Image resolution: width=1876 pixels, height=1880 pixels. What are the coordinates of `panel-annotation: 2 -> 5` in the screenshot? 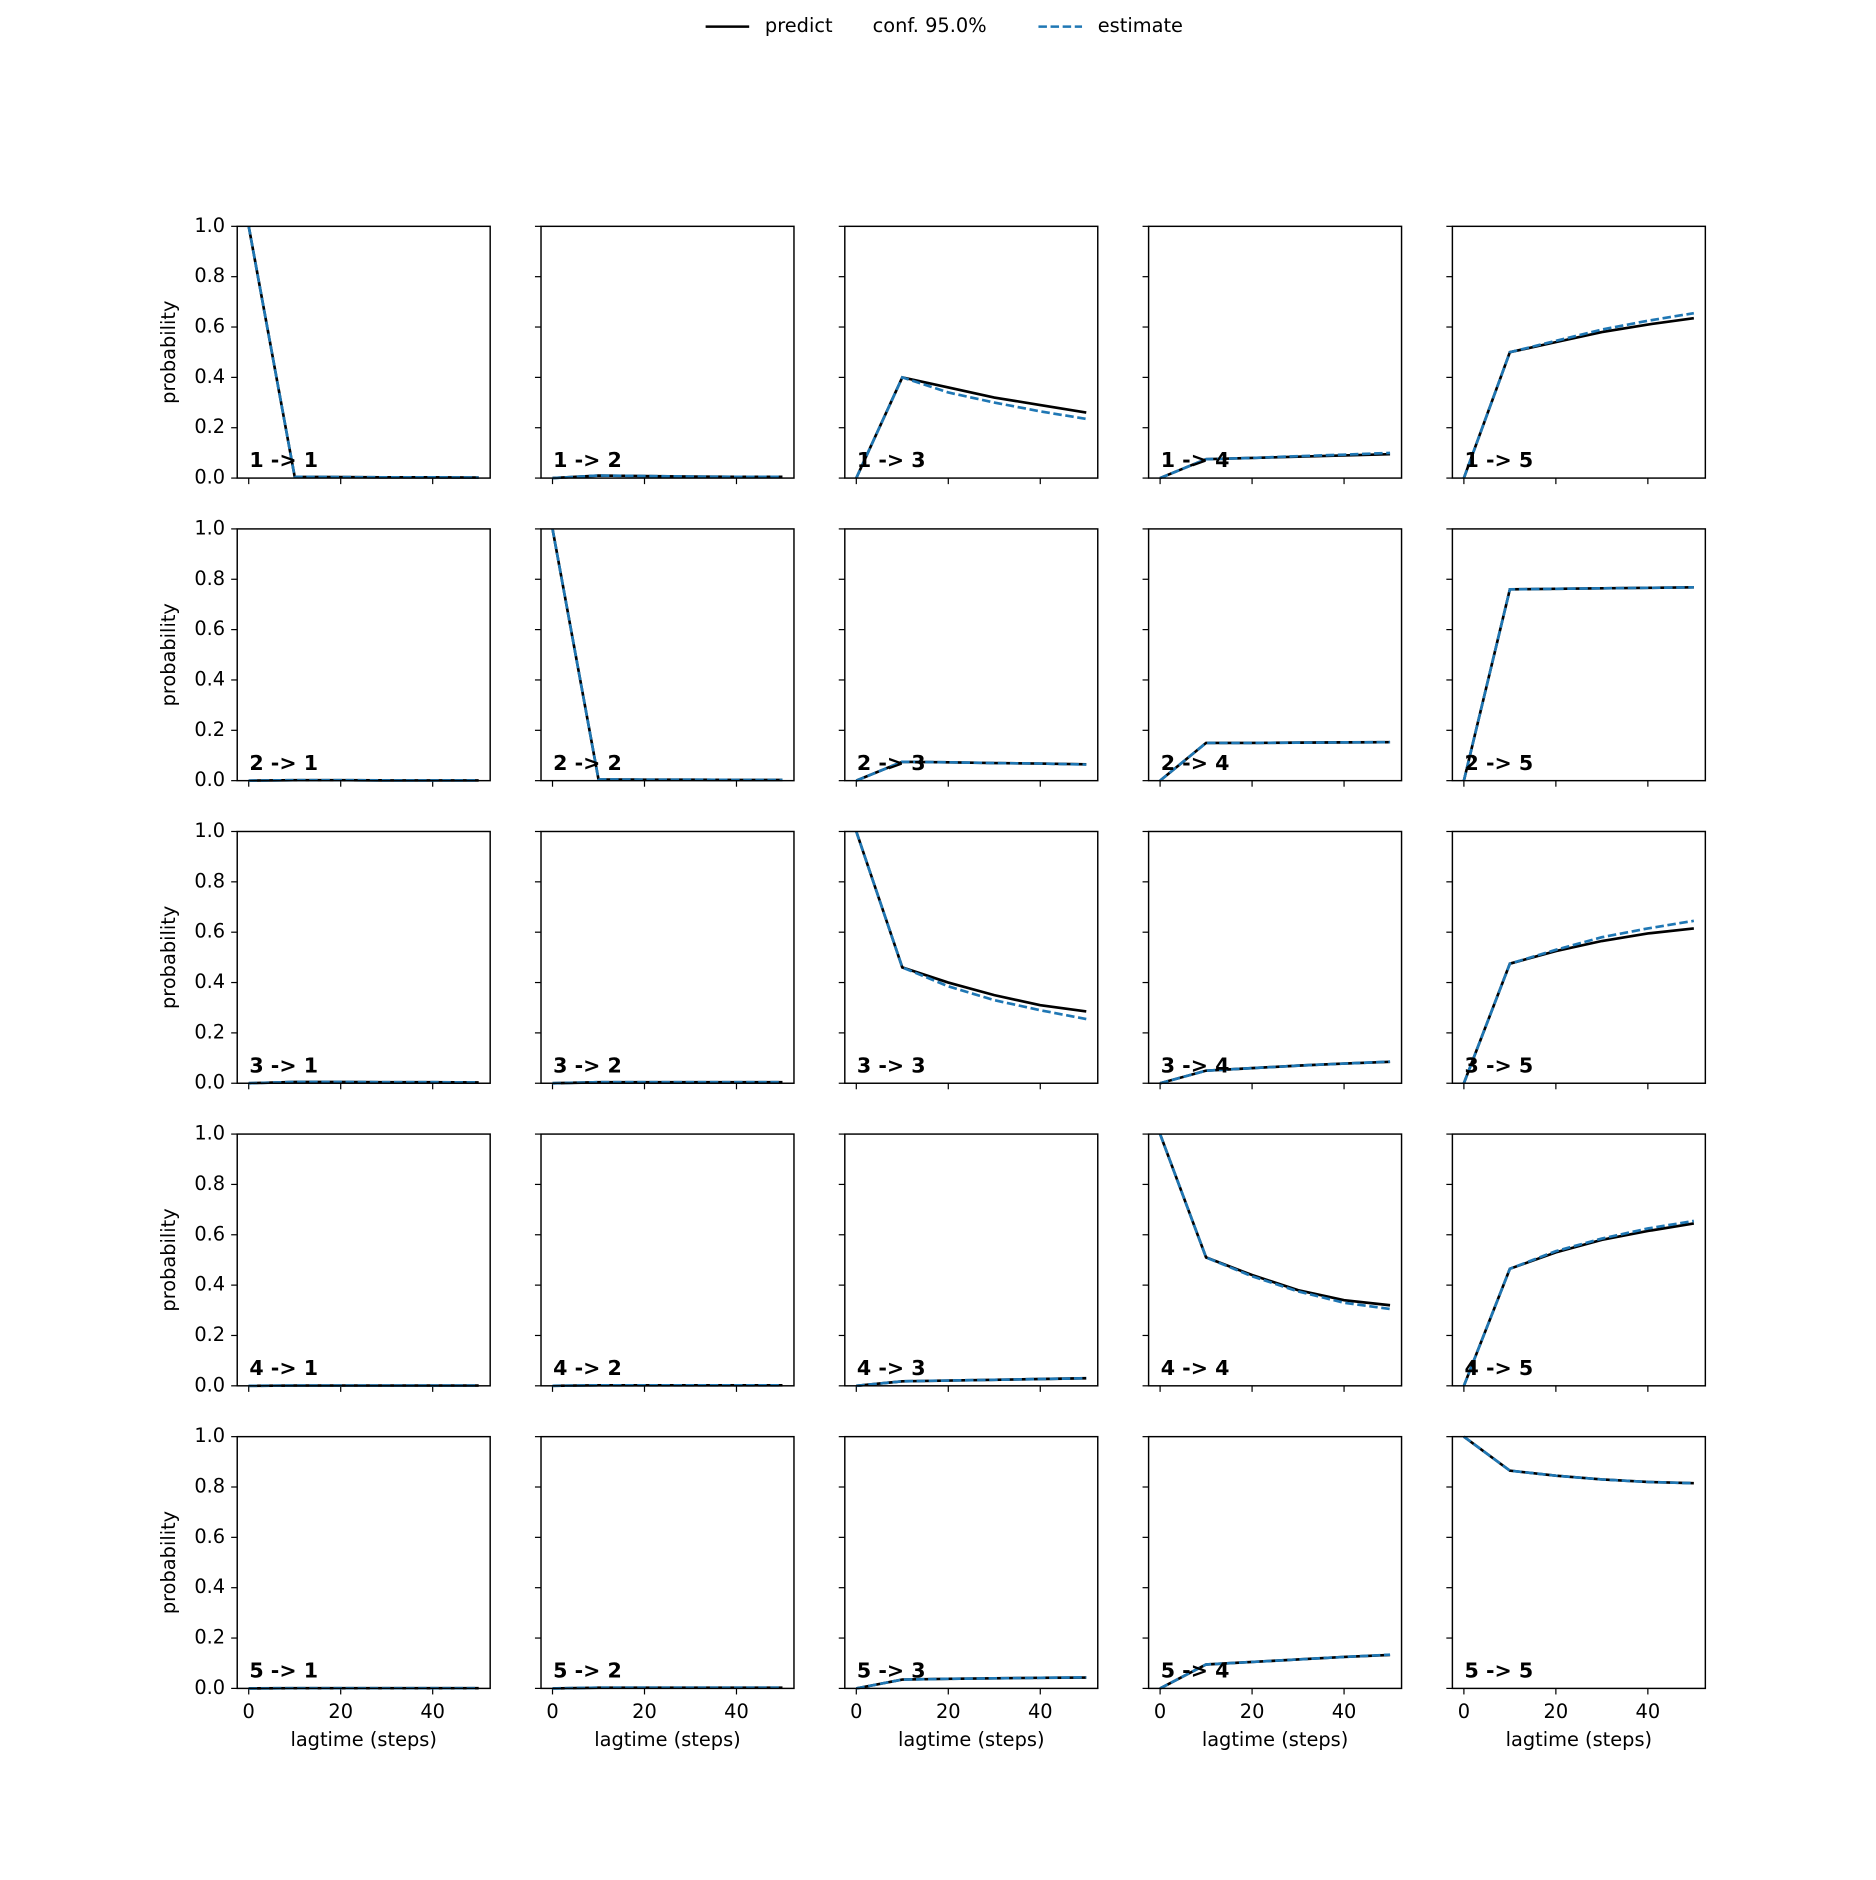 It's located at (1498, 763).